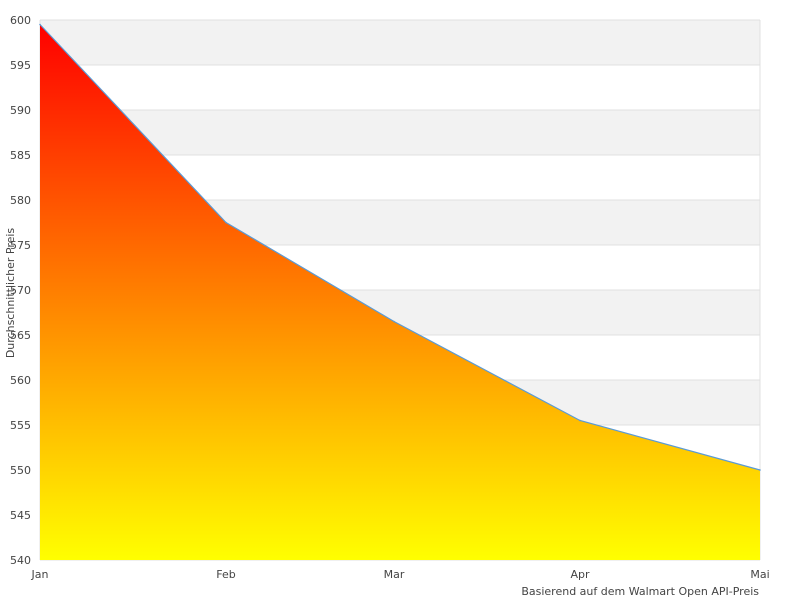 The height and width of the screenshot is (600, 800). I want to click on x-tick-label: Mai, so click(759, 574).